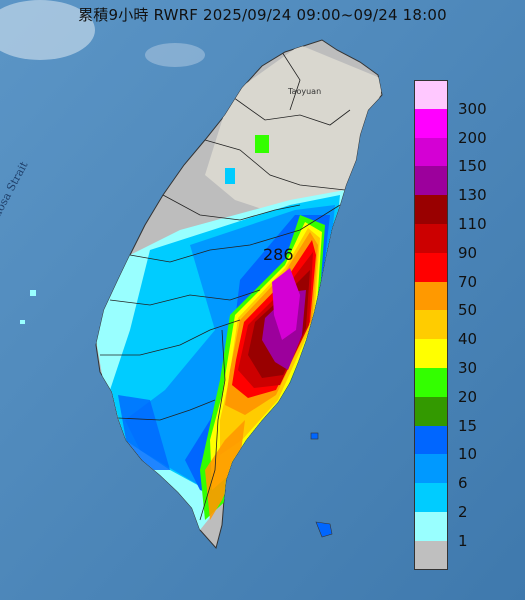  I want to click on legend-label: 10, so click(468, 454).